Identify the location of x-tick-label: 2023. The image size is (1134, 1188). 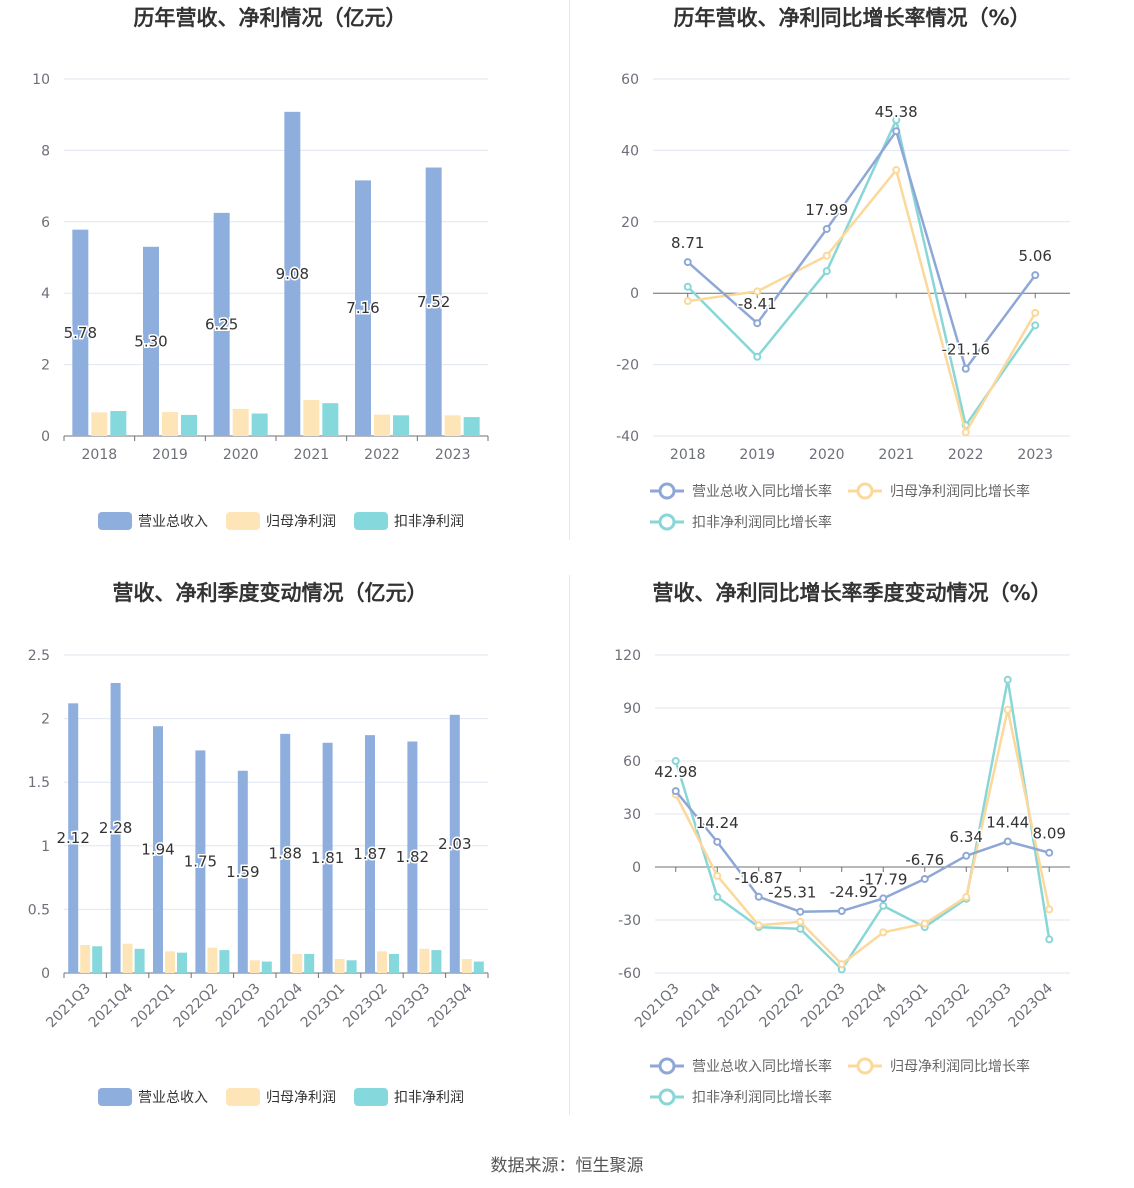
(1035, 455).